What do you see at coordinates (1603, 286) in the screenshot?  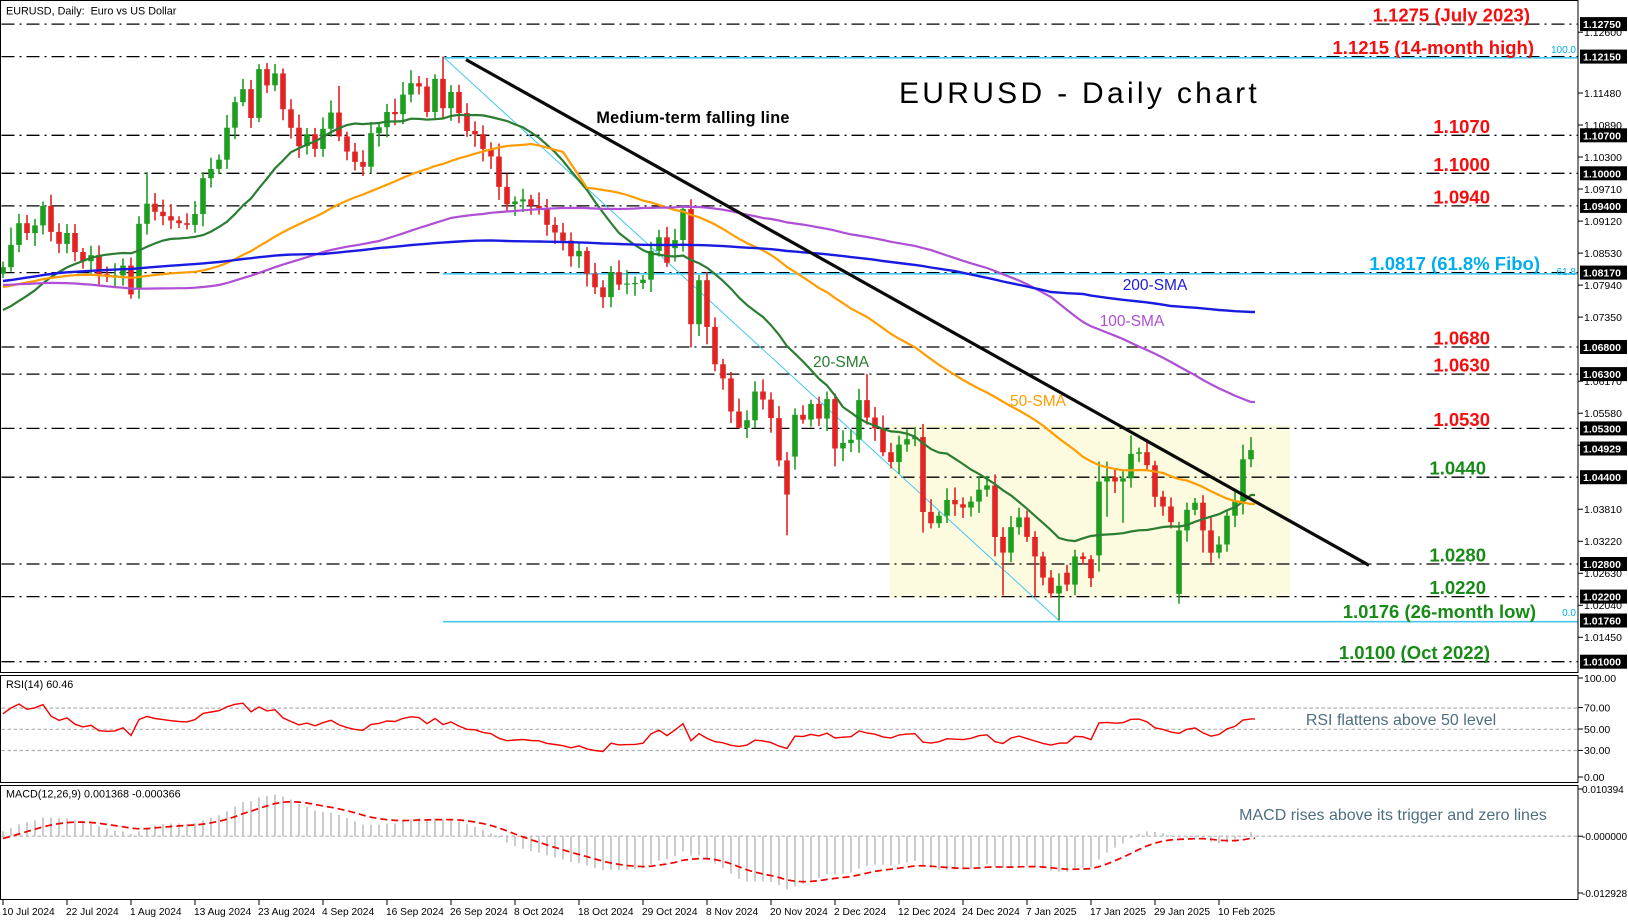 I see `svg-text: 1.07940` at bounding box center [1603, 286].